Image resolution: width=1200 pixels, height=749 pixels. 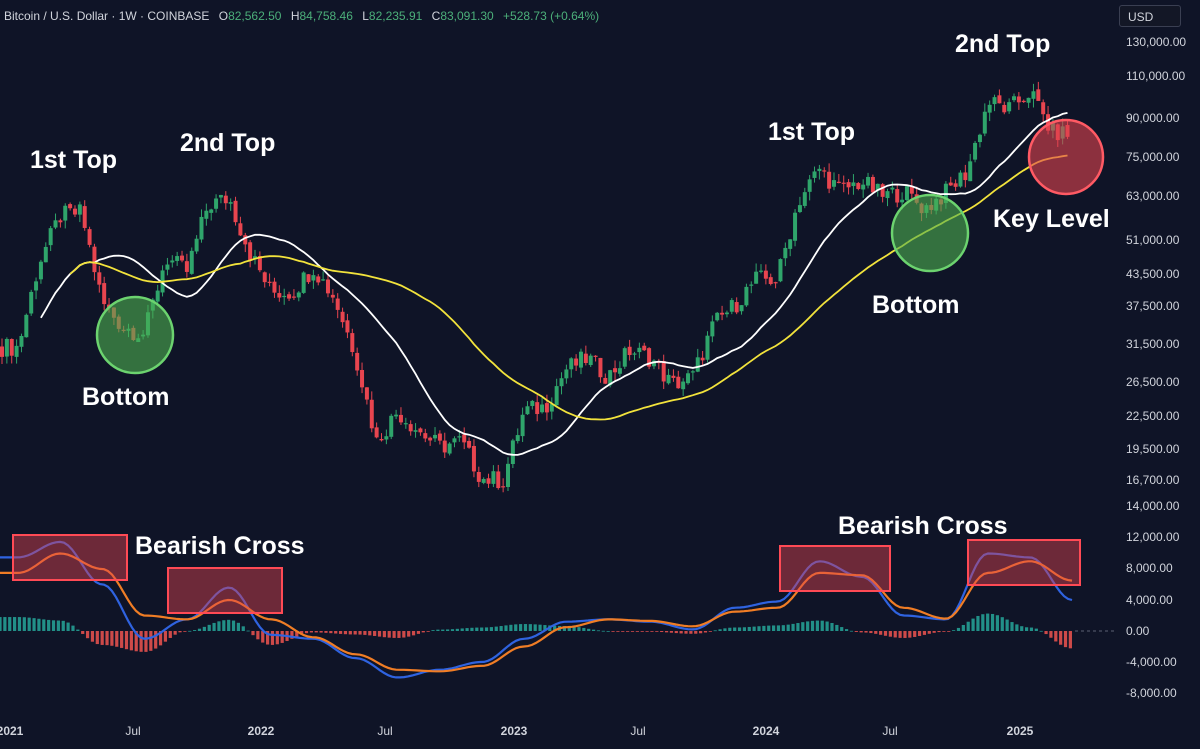 What do you see at coordinates (766, 731) in the screenshot?
I see `time-axis-tick: 2024` at bounding box center [766, 731].